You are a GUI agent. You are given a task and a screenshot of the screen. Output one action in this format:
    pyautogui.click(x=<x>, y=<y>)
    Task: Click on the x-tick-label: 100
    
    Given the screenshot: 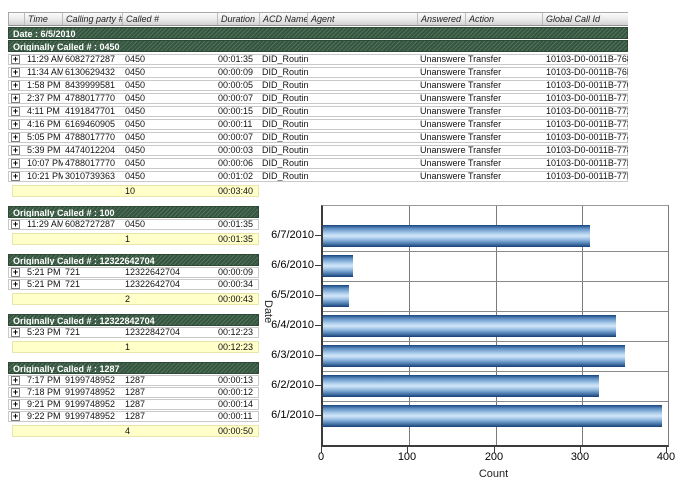 What is the action you would take?
    pyautogui.click(x=407, y=457)
    